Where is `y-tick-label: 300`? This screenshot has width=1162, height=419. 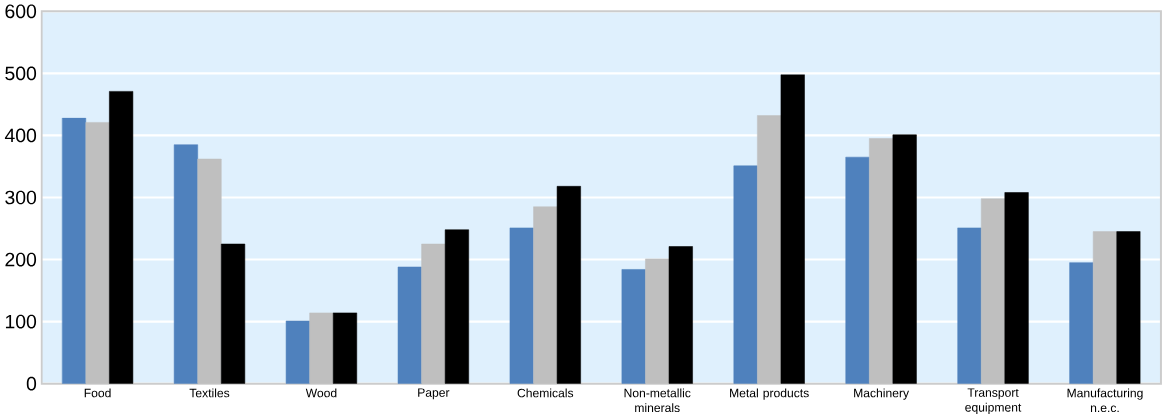
y-tick-label: 300 is located at coordinates (21, 197).